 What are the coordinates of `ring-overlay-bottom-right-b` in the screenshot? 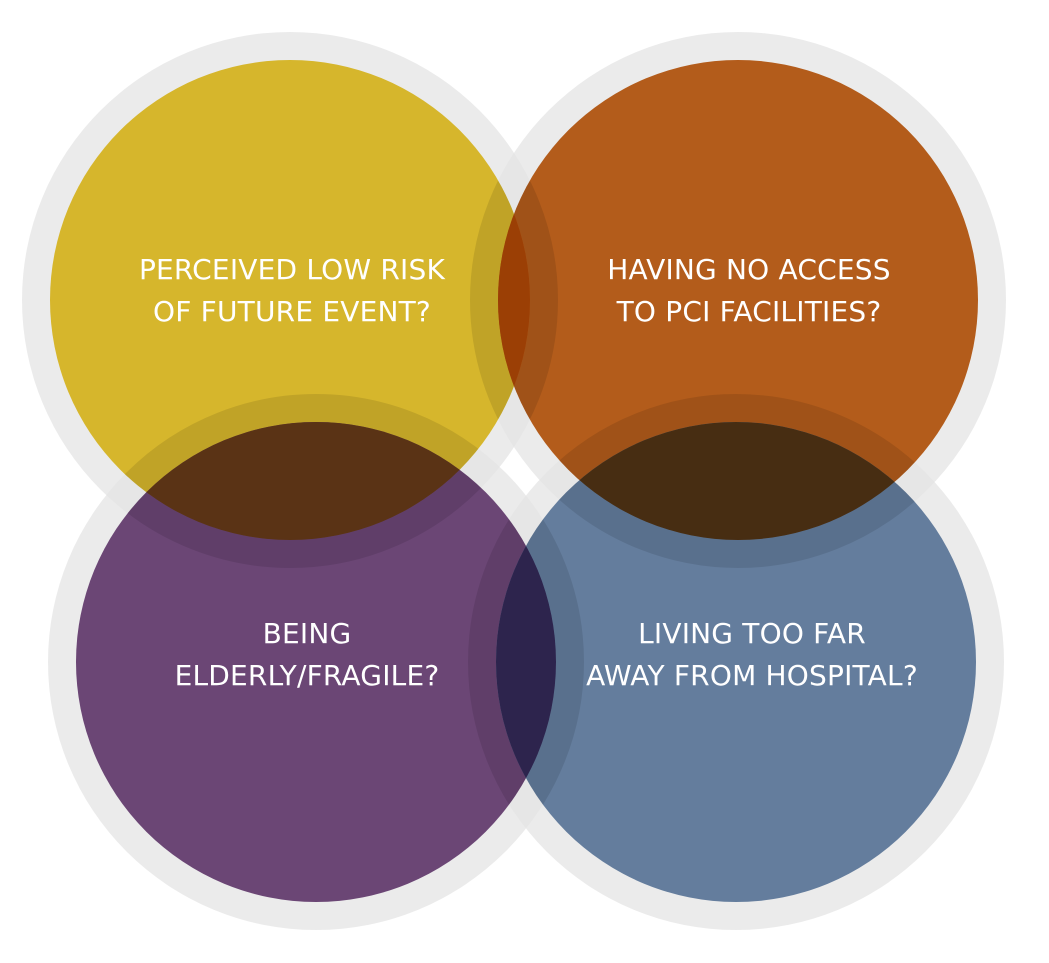 It's located at (512, 662).